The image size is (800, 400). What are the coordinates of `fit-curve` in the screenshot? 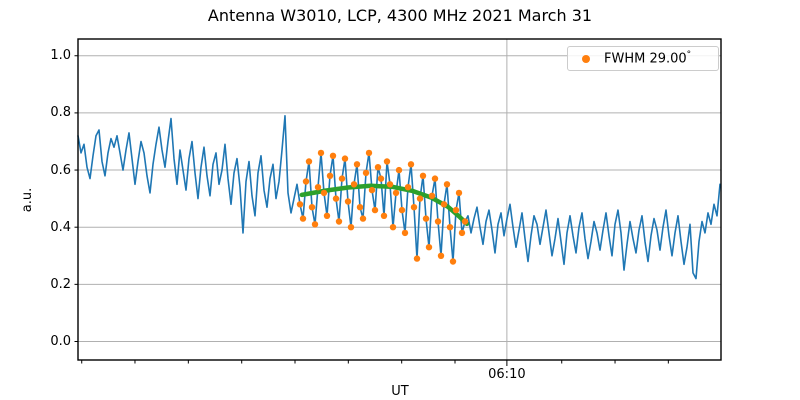 It's located at (384, 205).